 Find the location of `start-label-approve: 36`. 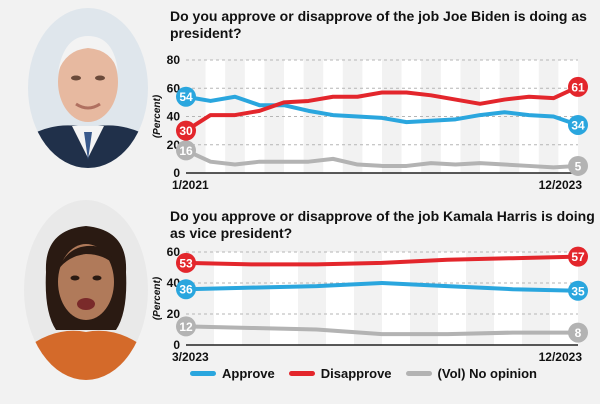

start-label-approve: 36 is located at coordinates (186, 290).